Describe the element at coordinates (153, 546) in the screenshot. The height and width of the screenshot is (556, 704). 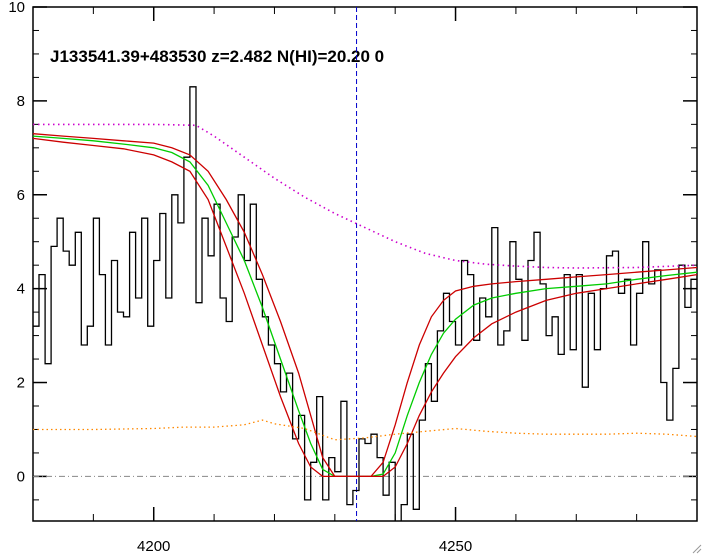
I see `x-tick-label: 4200` at that location.